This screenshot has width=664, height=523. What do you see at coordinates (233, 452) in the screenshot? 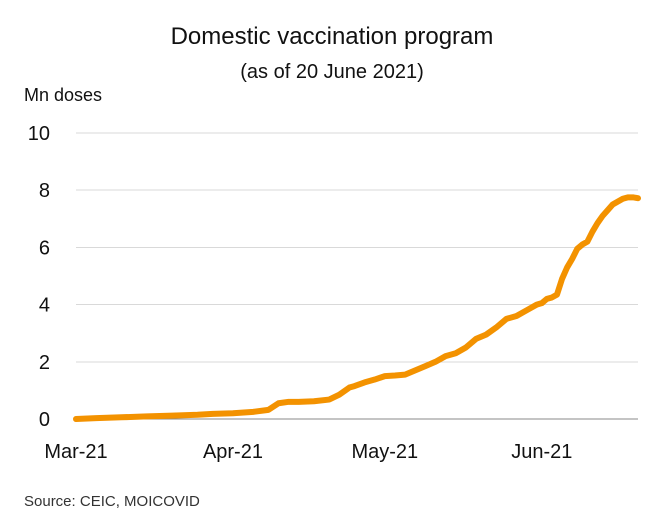
I see `x-tick-label: Apr-21` at bounding box center [233, 452].